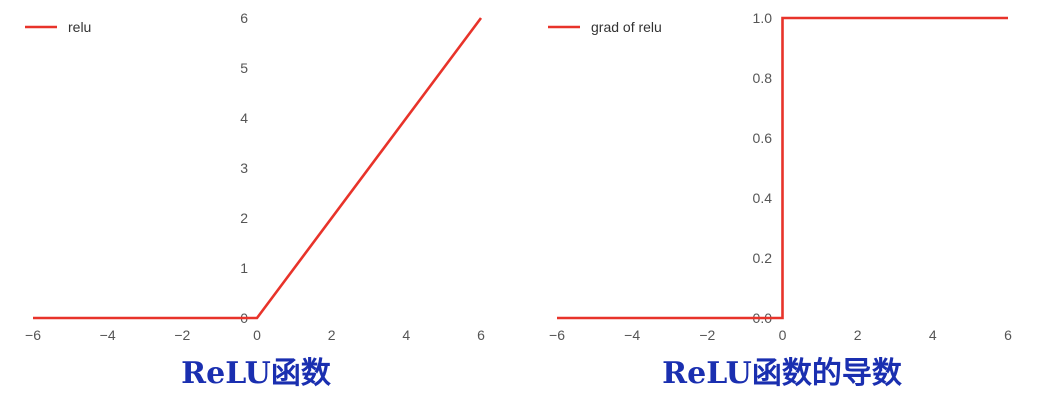 The height and width of the screenshot is (404, 1050). Describe the element at coordinates (33, 335) in the screenshot. I see `relu-x-tick-label: −6` at that location.